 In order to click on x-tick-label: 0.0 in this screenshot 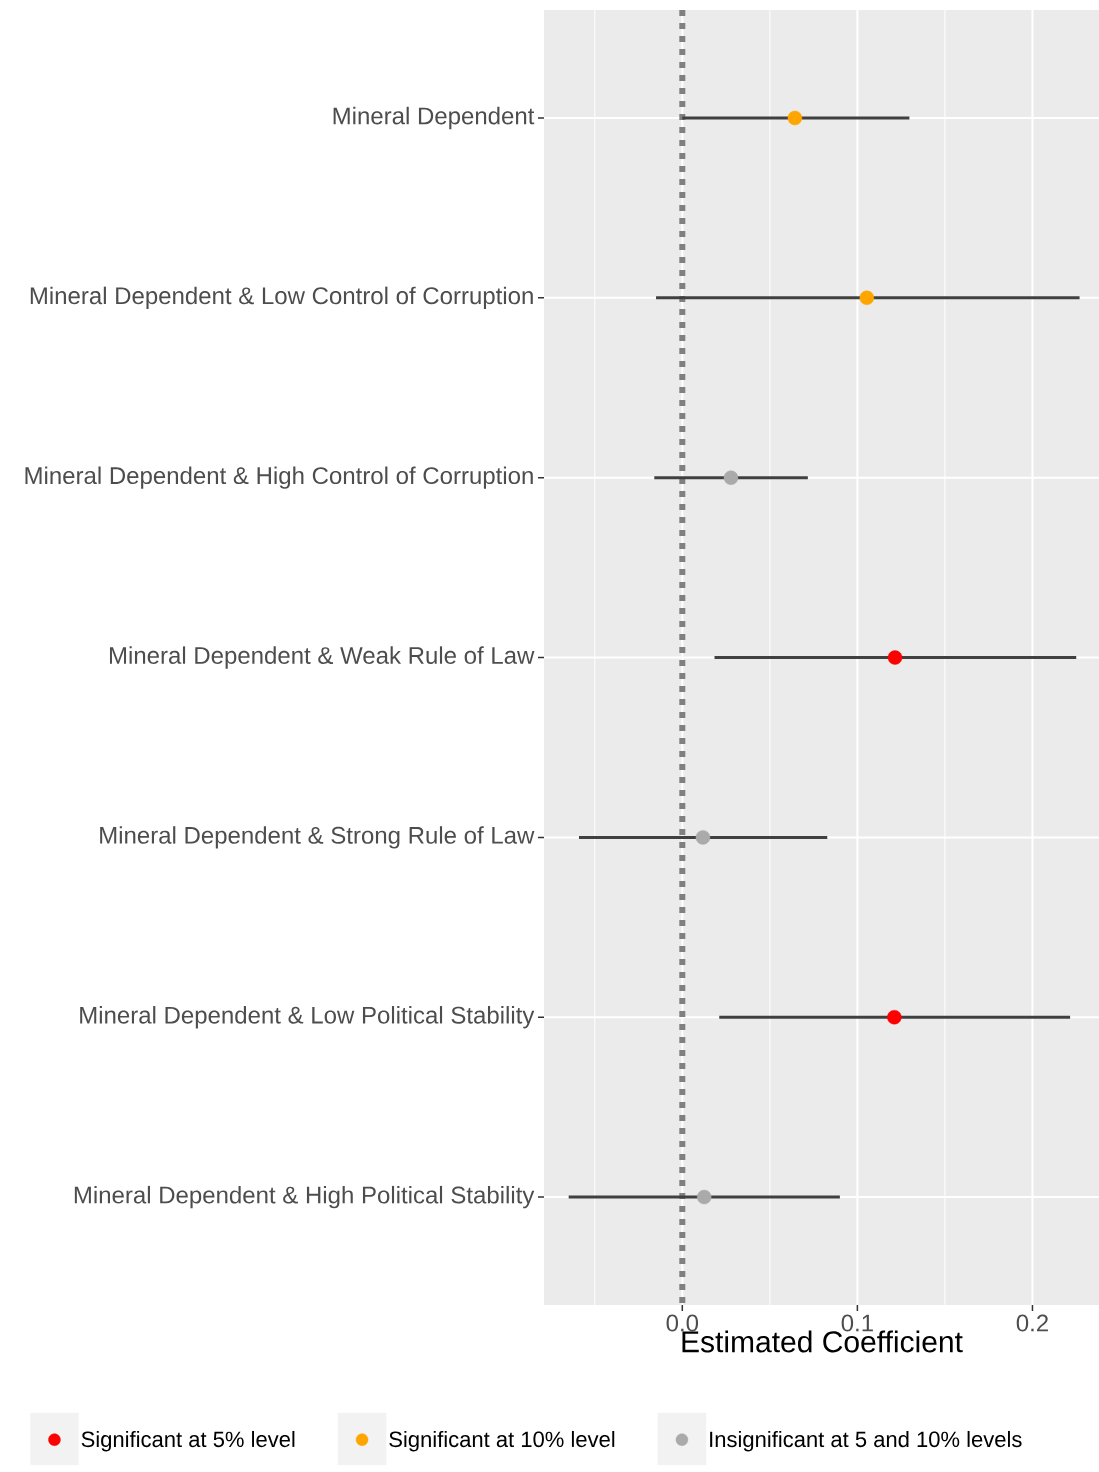, I will do `click(682, 1323)`.